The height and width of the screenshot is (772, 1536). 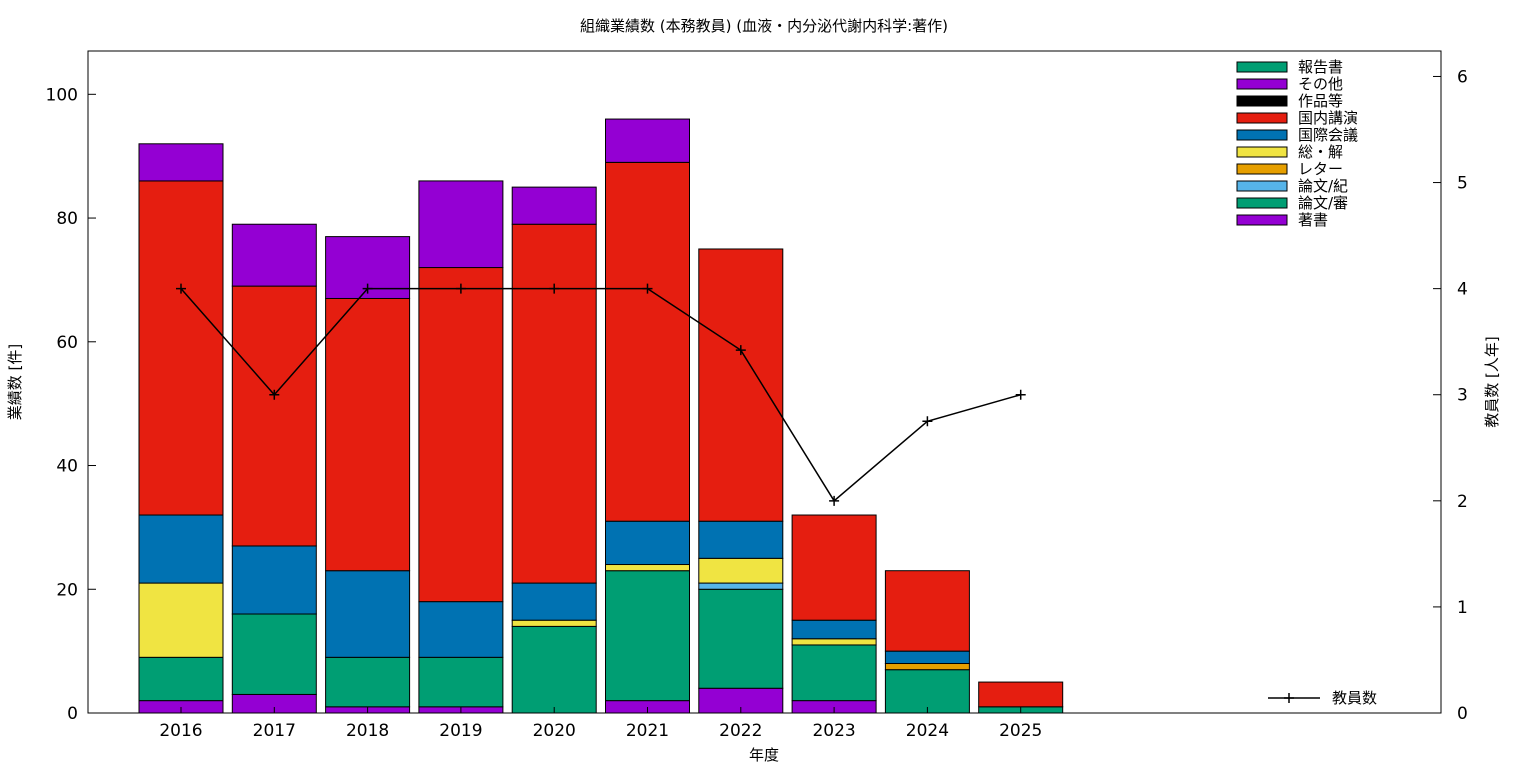 I want to click on x-tick-label: 2019, so click(x=460, y=731).